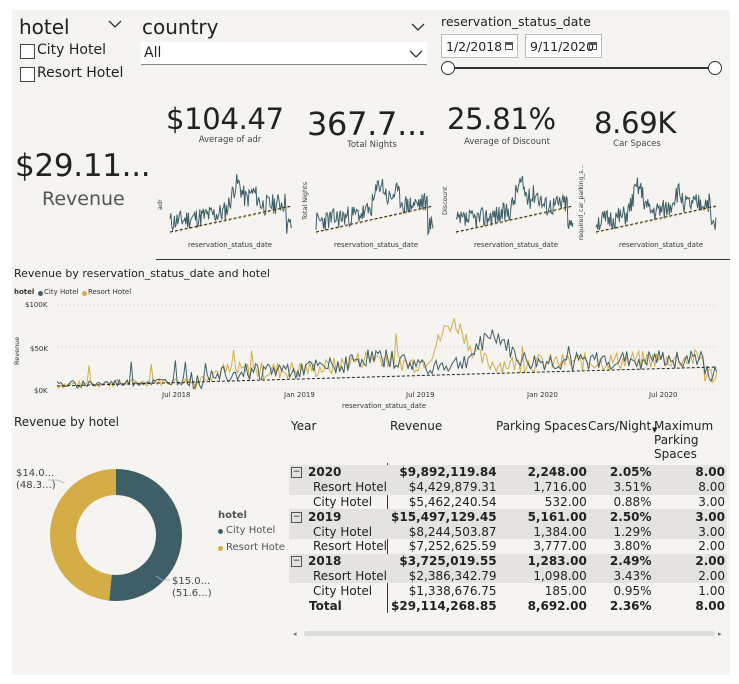 Image resolution: width=739 pixels, height=684 pixels. What do you see at coordinates (448, 68) in the screenshot?
I see `date-range-start-handle` at bounding box center [448, 68].